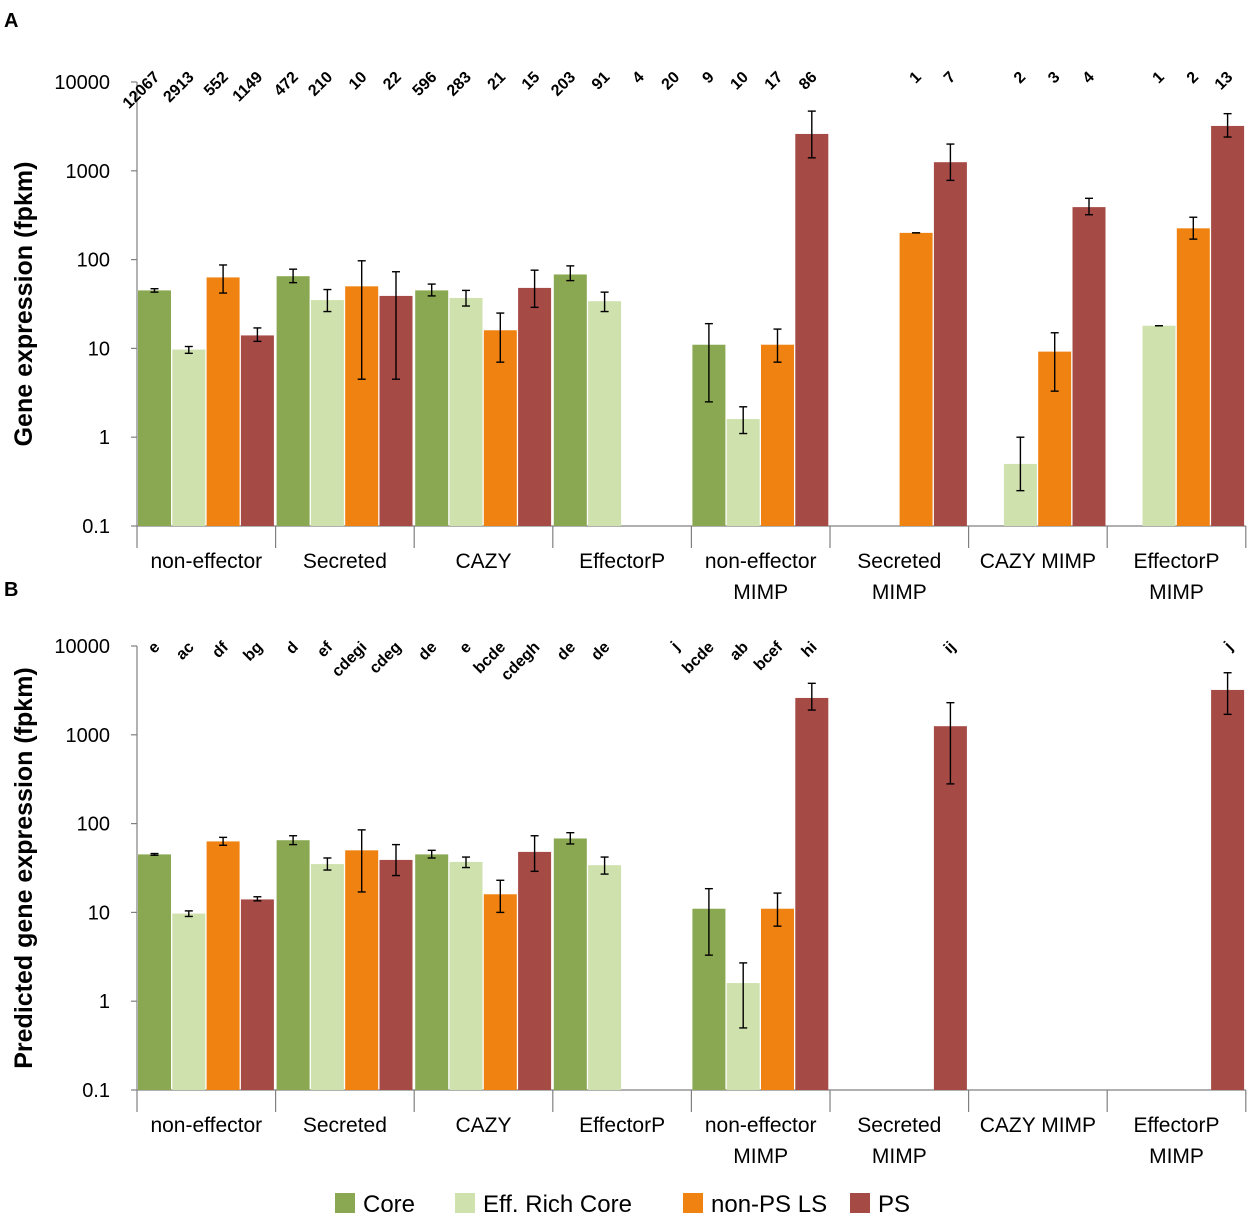 This screenshot has height=1220, width=1250. What do you see at coordinates (345, 1203) in the screenshot?
I see `legend-swatch-core` at bounding box center [345, 1203].